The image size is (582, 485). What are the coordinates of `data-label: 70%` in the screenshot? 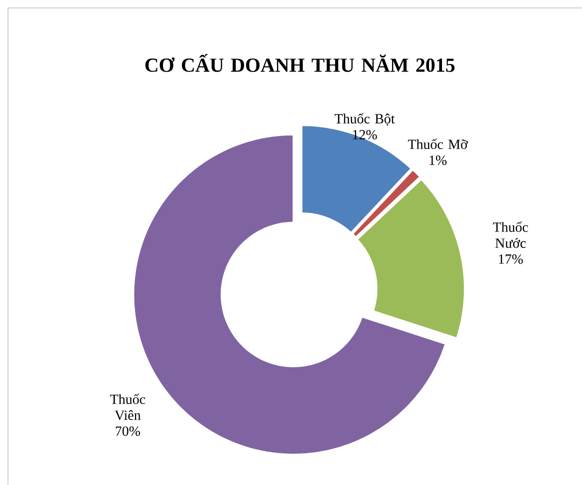 It's located at (128, 431).